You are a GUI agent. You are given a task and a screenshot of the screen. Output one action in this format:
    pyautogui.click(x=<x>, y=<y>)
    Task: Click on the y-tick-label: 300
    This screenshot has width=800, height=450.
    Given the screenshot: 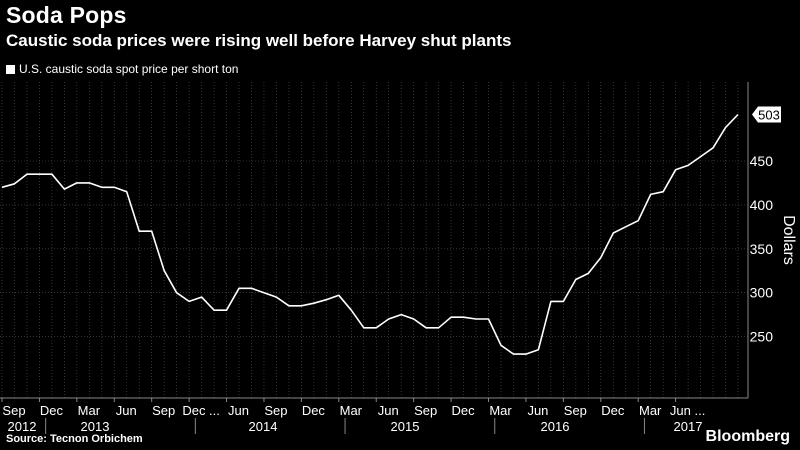 What is the action you would take?
    pyautogui.click(x=762, y=293)
    